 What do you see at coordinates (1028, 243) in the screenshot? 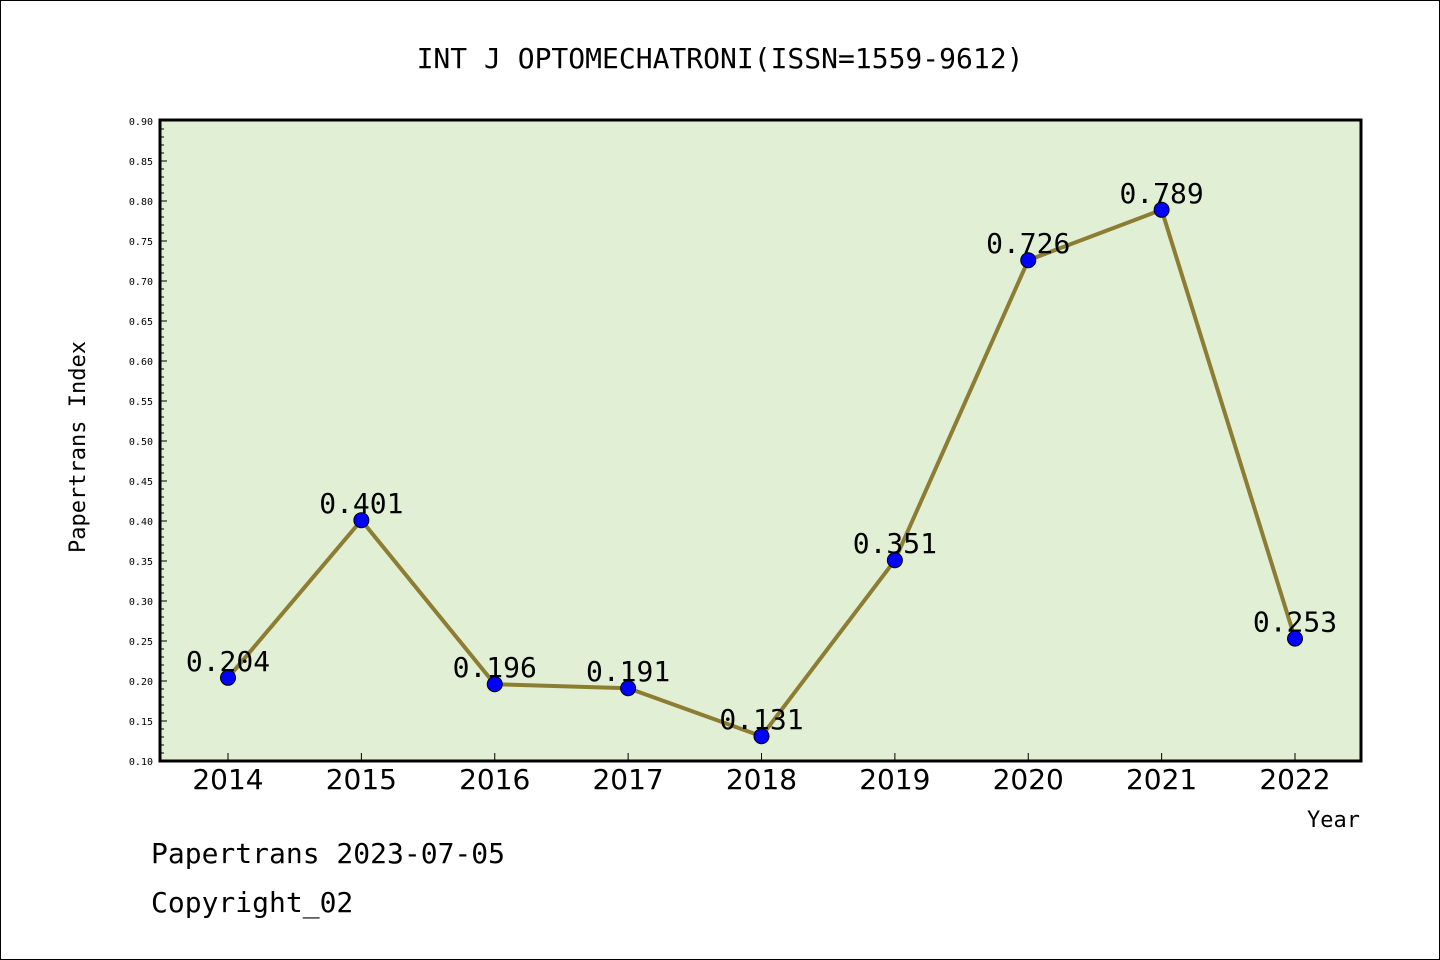
I see `data-label: 0.726` at bounding box center [1028, 243].